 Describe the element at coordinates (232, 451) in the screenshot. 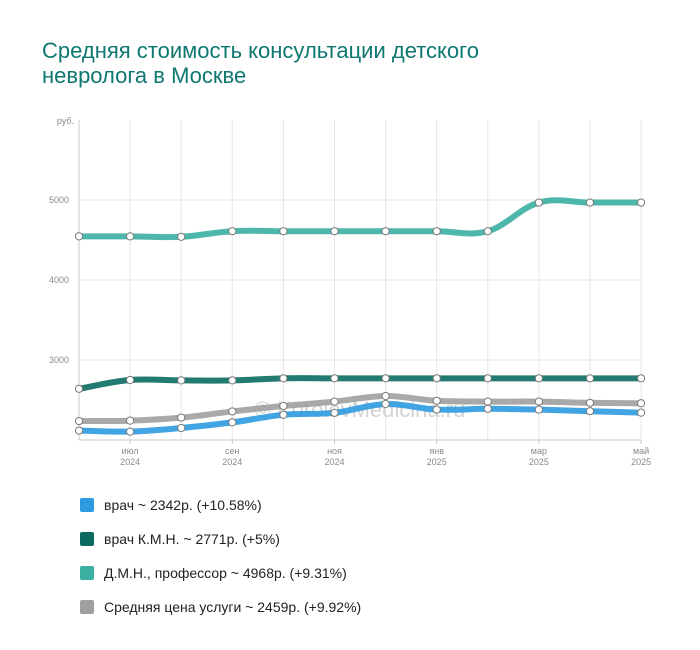

I see `x-tick-label-month: сен` at that location.